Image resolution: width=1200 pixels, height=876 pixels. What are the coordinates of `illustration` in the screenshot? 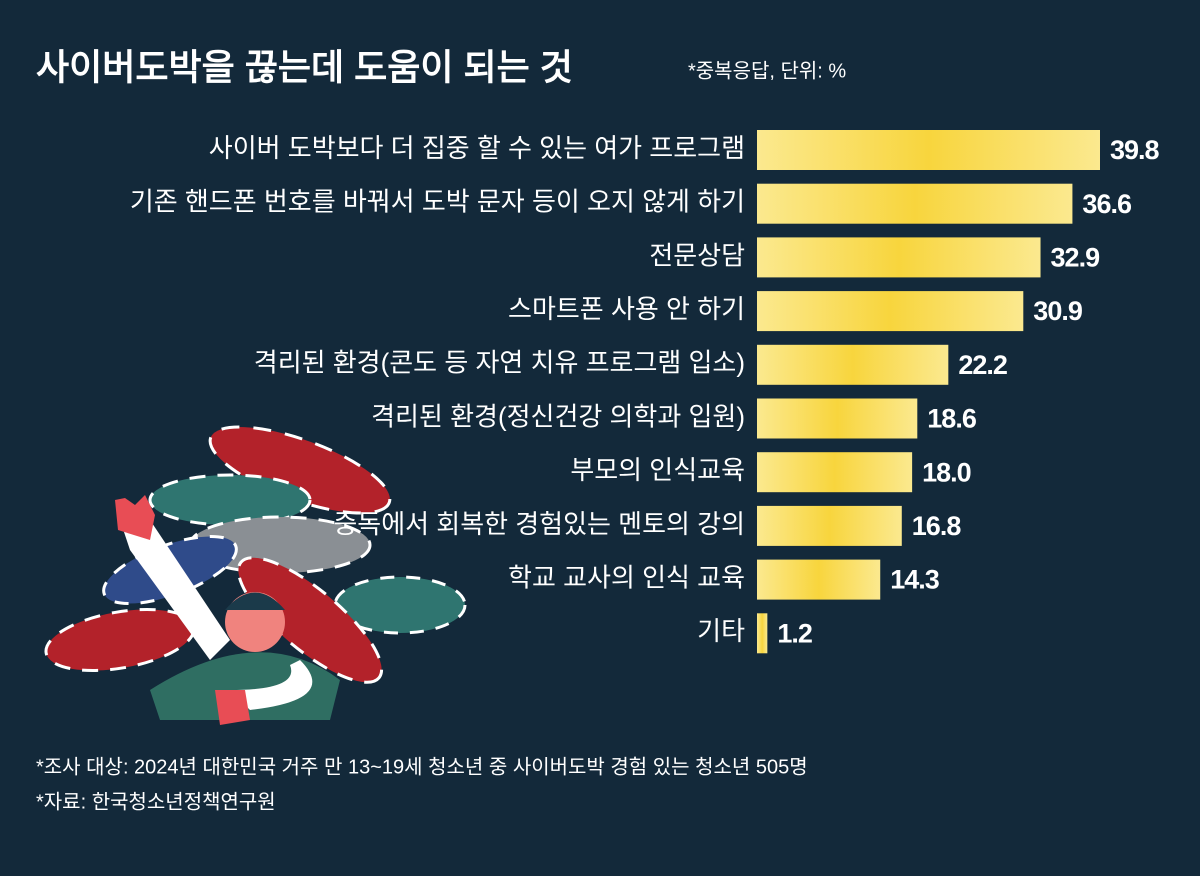 It's located at (255, 575).